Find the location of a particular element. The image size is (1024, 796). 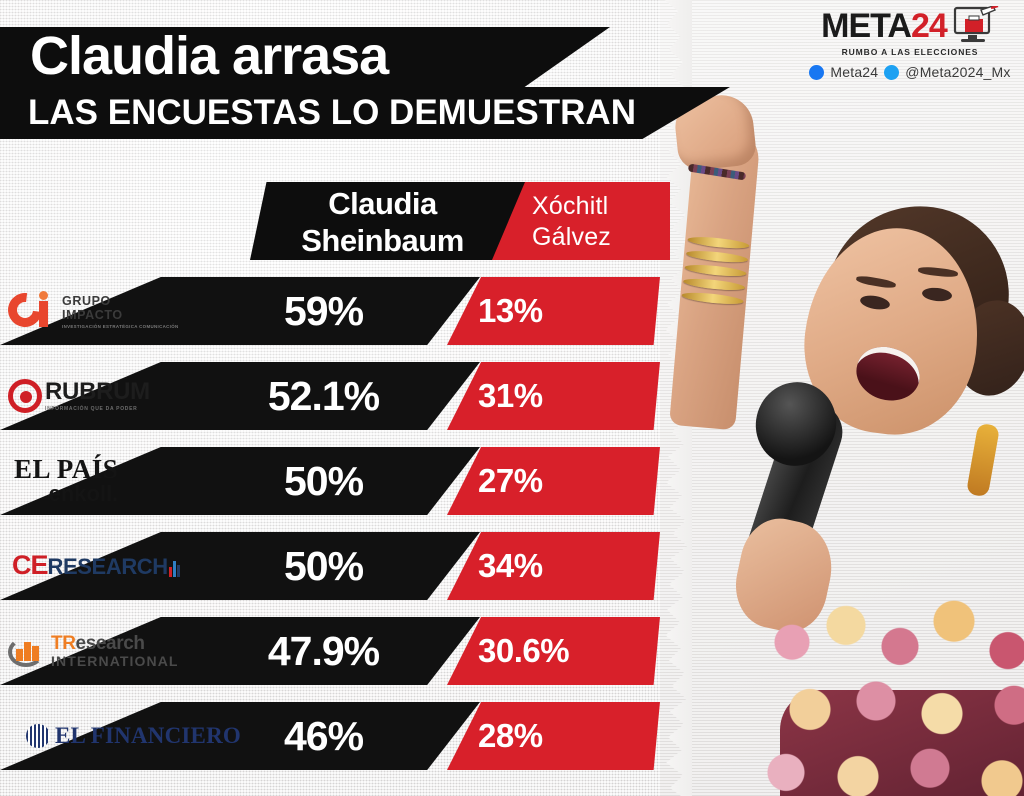

column-header-sheinbaum-label: Claudia Sheinbaum is located at coordinates (387, 221).